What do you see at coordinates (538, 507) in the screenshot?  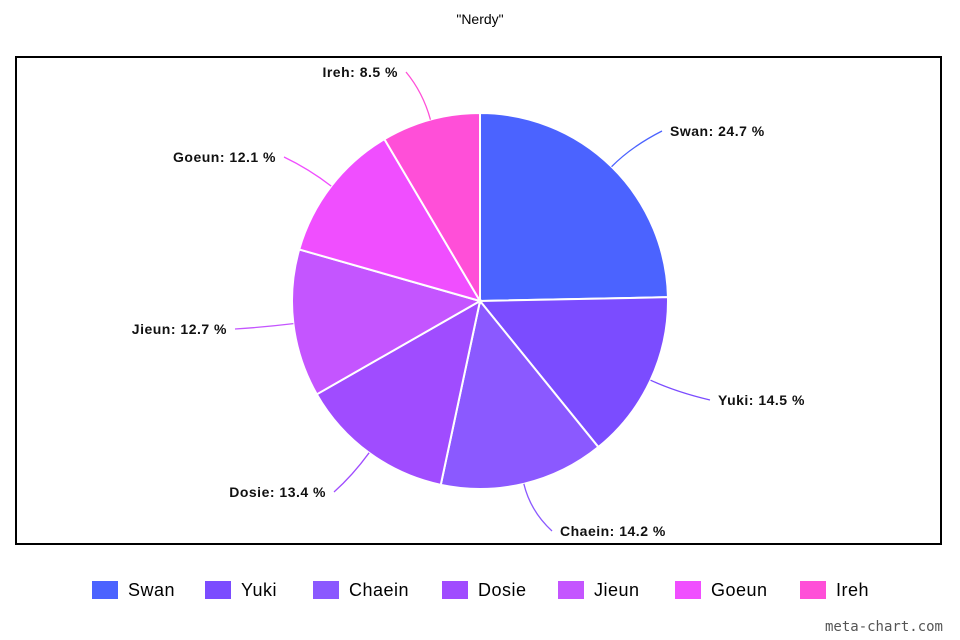 I see `leader-line-chaein` at bounding box center [538, 507].